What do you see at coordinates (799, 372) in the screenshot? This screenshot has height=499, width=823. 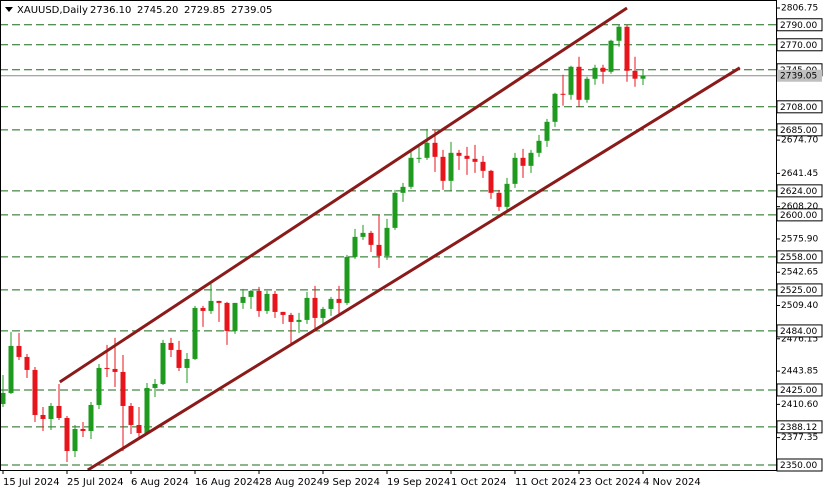 I see `y-tick-label: 2443.85` at bounding box center [799, 372].